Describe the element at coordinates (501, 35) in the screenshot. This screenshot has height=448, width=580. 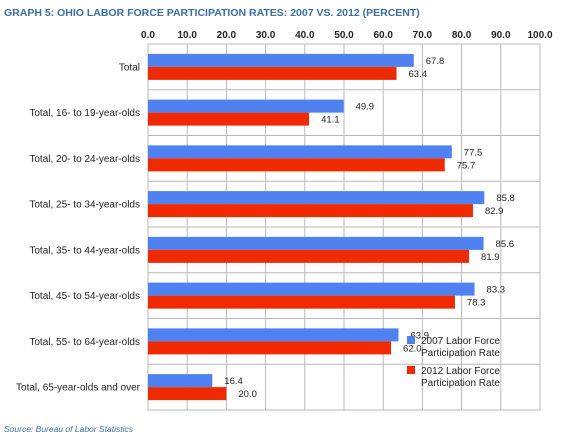
I see `x-tick-label: 90.0` at that location.